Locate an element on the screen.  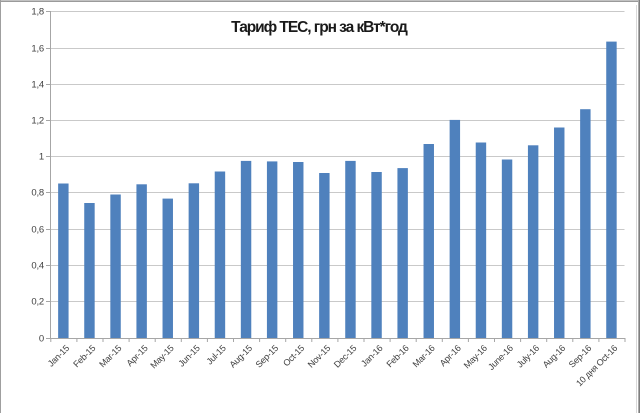
svg-text: 1,4 is located at coordinates (37, 85).